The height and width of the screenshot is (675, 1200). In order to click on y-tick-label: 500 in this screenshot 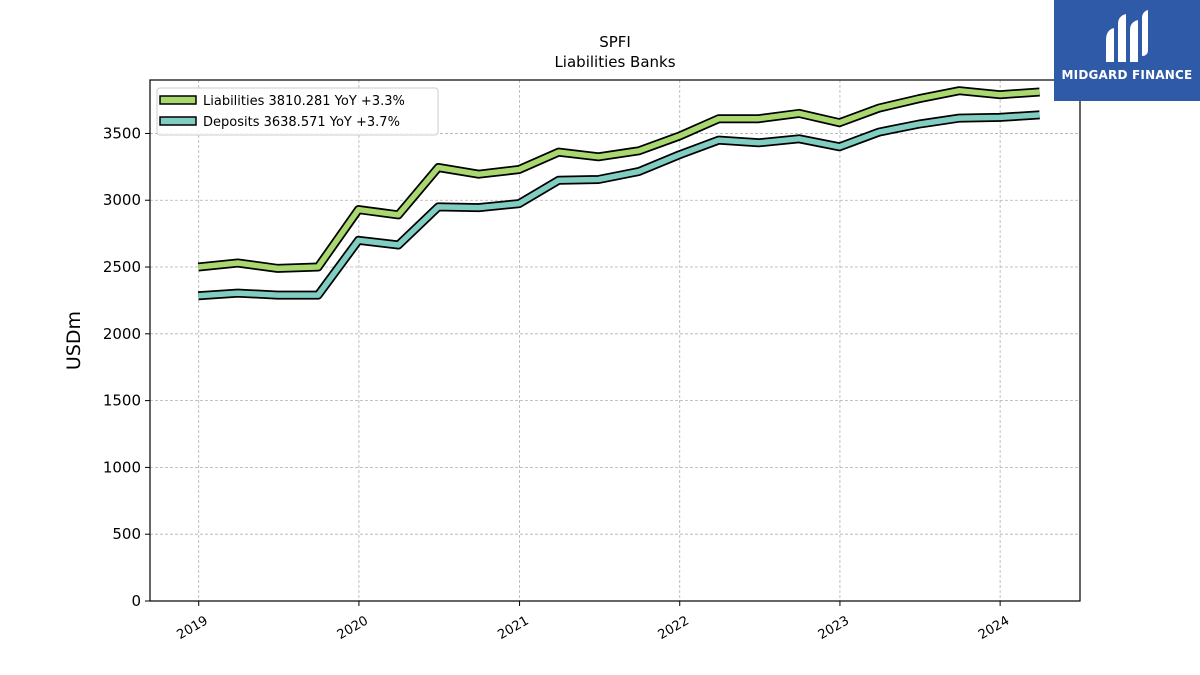, I will do `click(126, 534)`.